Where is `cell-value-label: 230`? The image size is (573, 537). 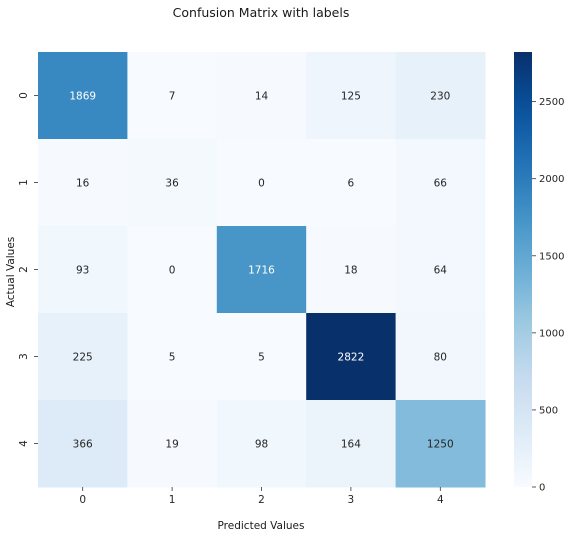 cell-value-label: 230 is located at coordinates (440, 97).